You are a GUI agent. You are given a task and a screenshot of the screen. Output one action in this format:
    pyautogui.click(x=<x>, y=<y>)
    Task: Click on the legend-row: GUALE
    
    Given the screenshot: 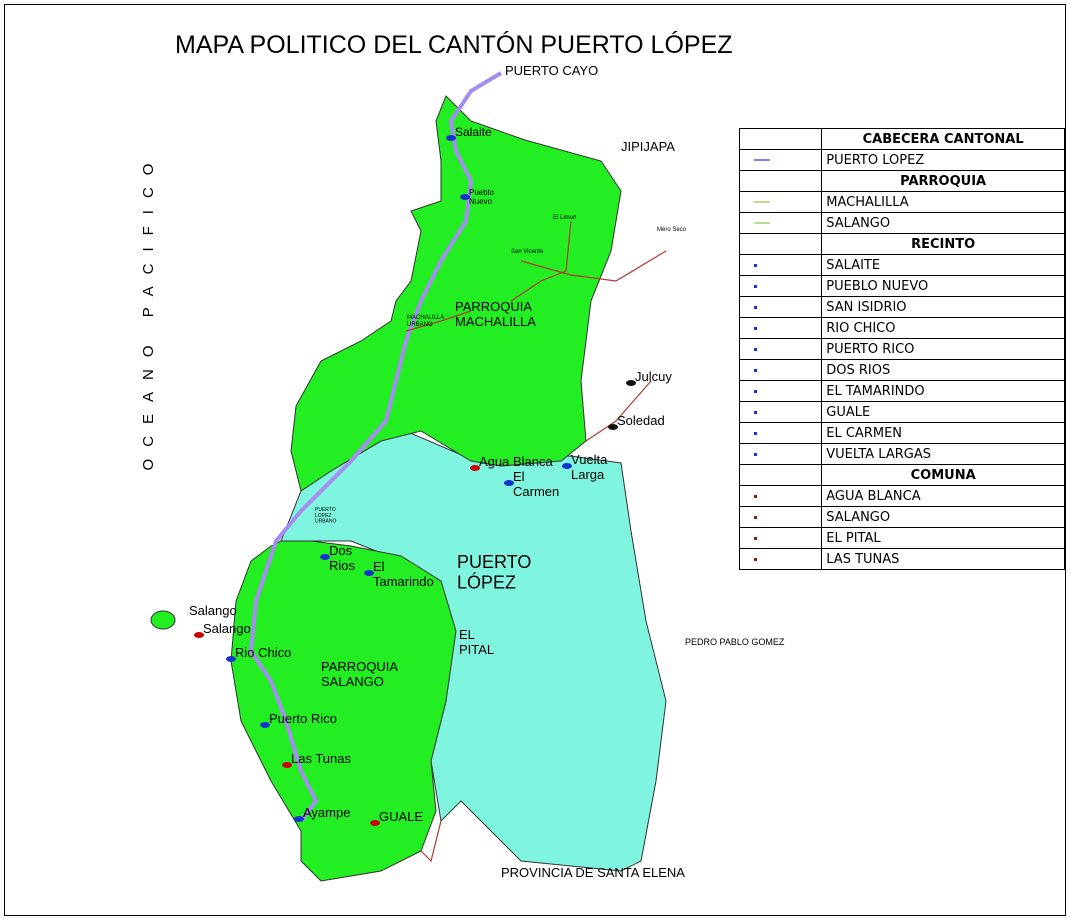 What is the action you would take?
    pyautogui.click(x=901, y=412)
    